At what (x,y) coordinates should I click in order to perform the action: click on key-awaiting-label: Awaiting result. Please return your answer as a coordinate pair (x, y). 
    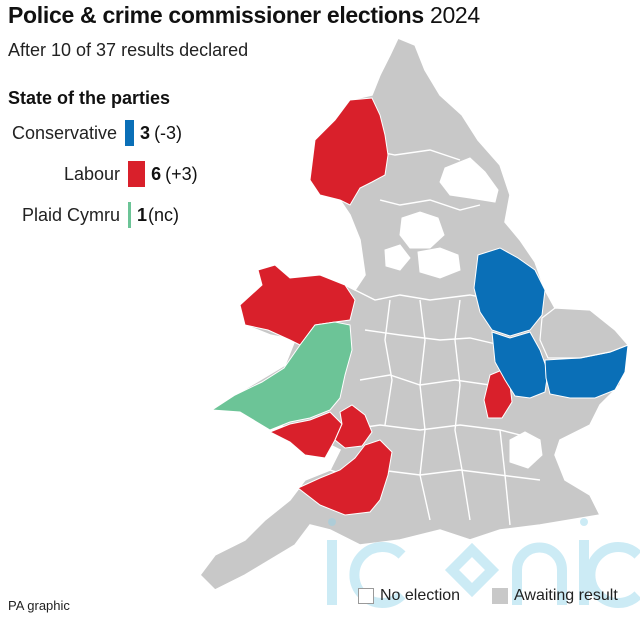
    Looking at the image, I should click on (566, 595).